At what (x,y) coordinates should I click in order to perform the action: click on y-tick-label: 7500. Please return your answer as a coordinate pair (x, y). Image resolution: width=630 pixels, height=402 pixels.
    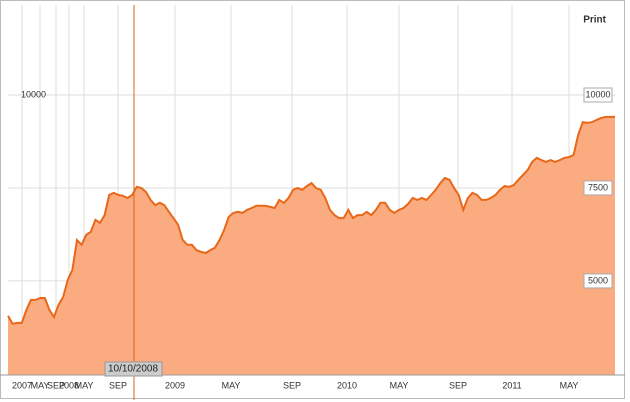
    Looking at the image, I should click on (598, 187).